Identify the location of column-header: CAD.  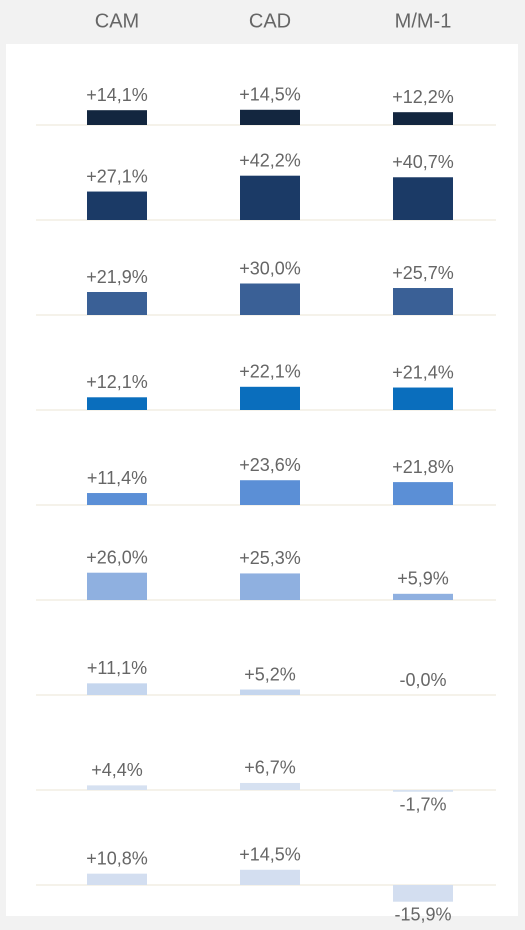
(270, 21).